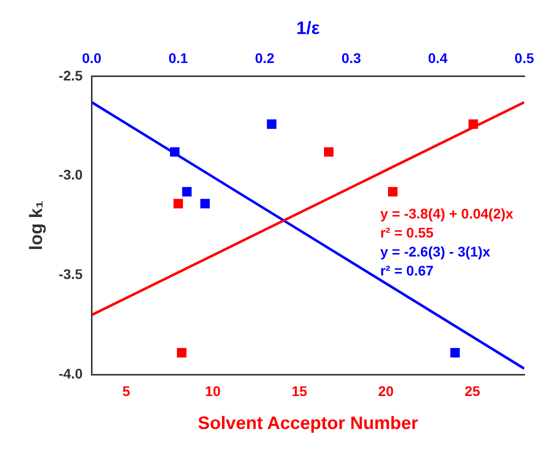 The width and height of the screenshot is (545, 451). I want to click on y-tick-label: -4.0, so click(70, 373).